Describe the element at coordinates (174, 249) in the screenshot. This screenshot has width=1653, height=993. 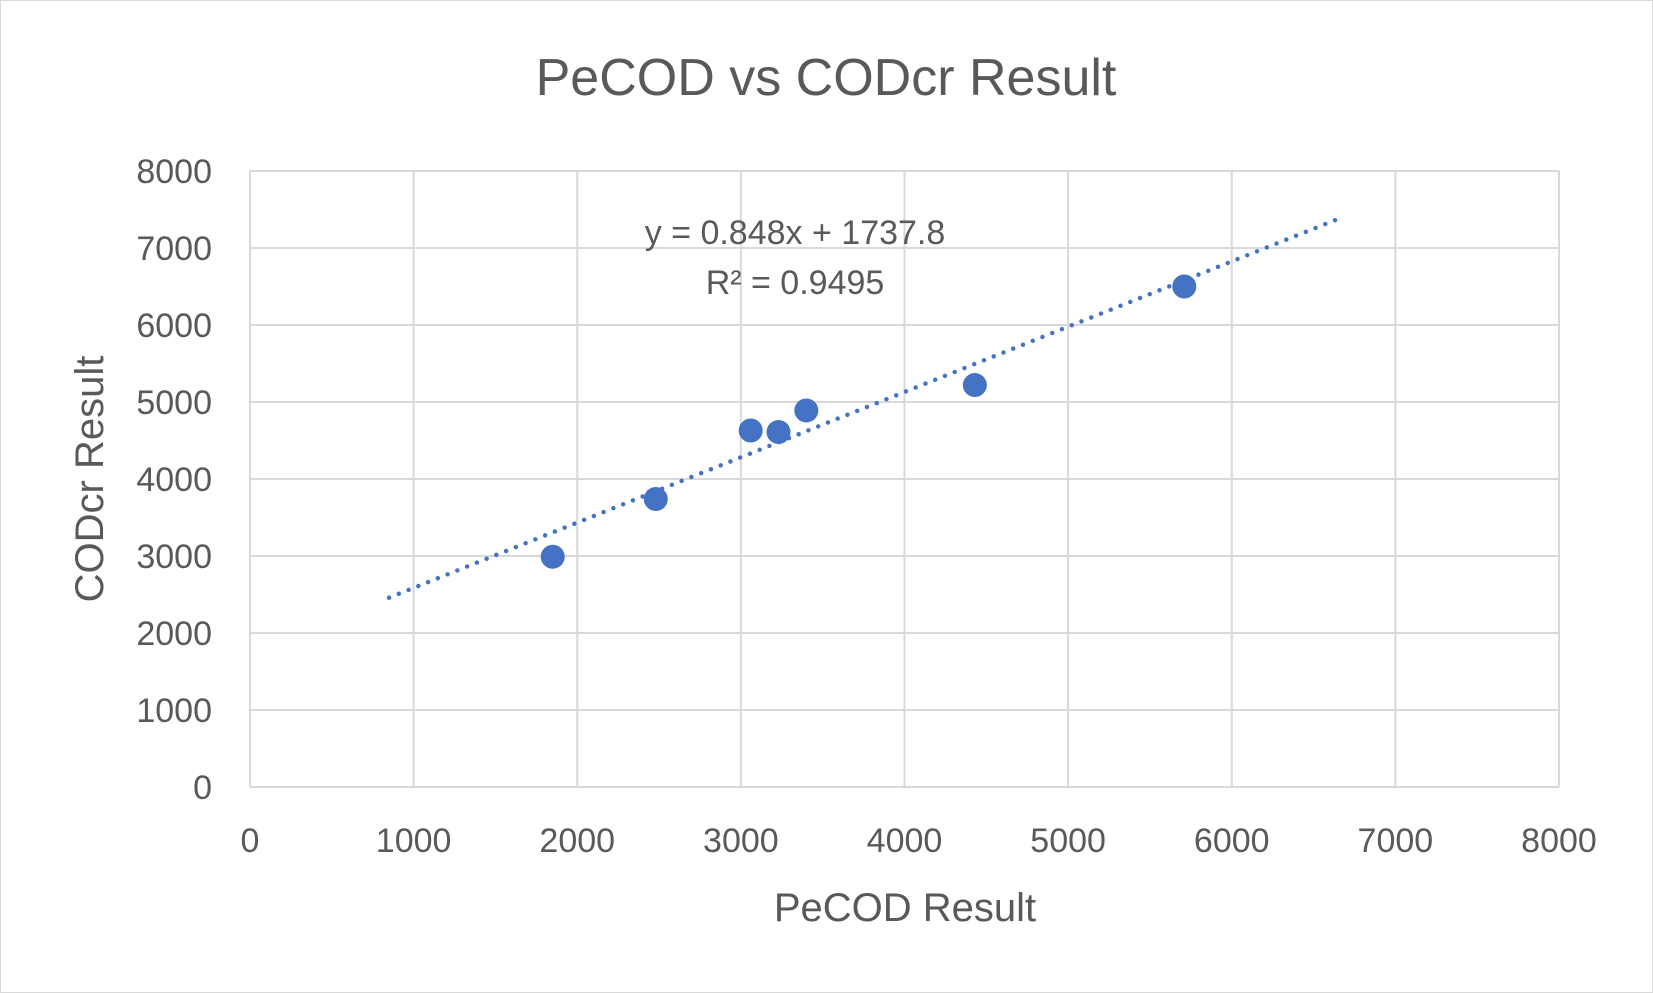
I see `y-tick-label: 7000` at that location.